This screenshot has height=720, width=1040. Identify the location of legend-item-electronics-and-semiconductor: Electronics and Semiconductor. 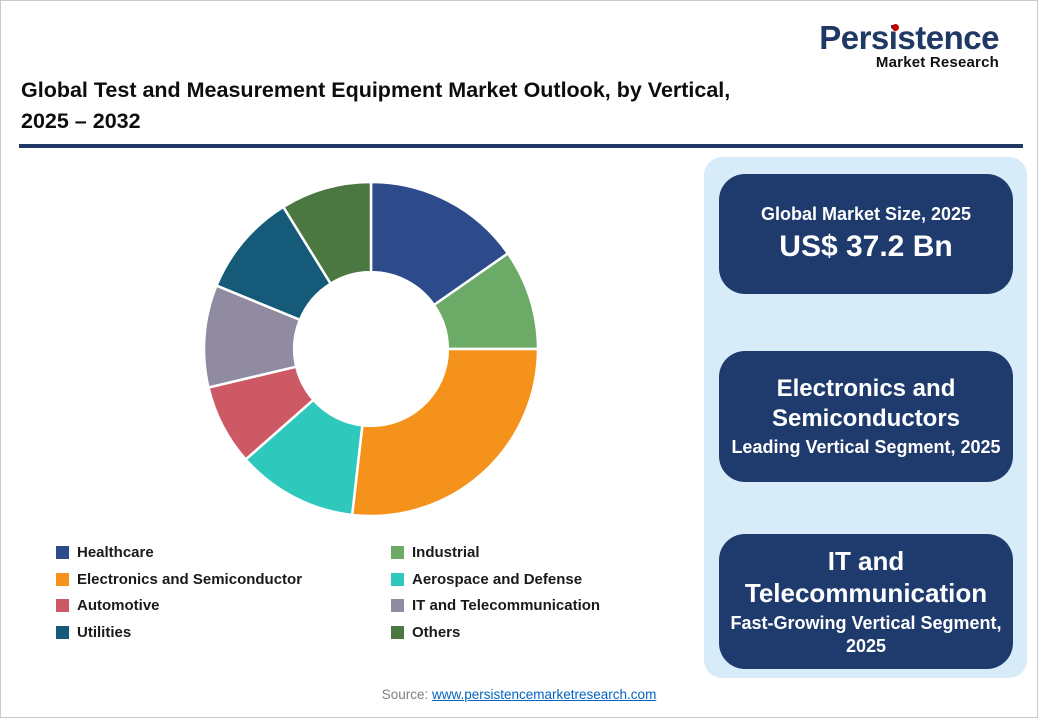
(223, 579).